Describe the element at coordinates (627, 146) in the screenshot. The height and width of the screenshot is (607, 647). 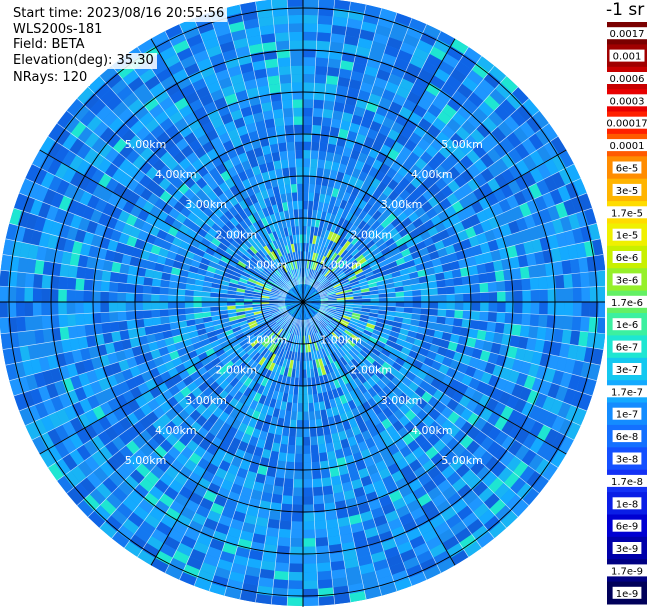
I see `colorbar-label: 0.0001` at that location.